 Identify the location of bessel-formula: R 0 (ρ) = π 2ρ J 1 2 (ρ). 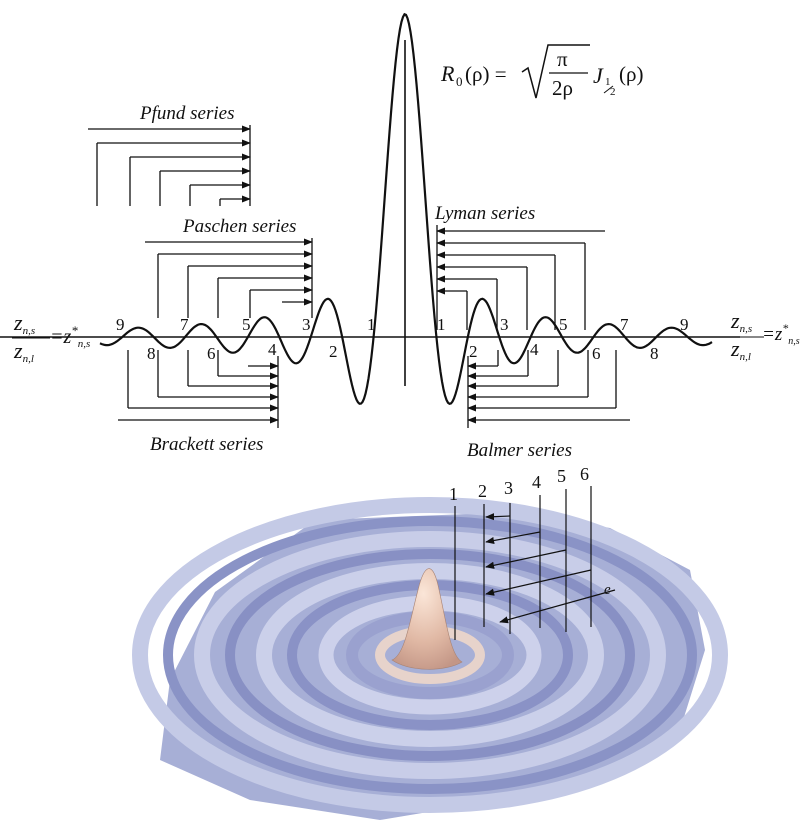
(541, 72).